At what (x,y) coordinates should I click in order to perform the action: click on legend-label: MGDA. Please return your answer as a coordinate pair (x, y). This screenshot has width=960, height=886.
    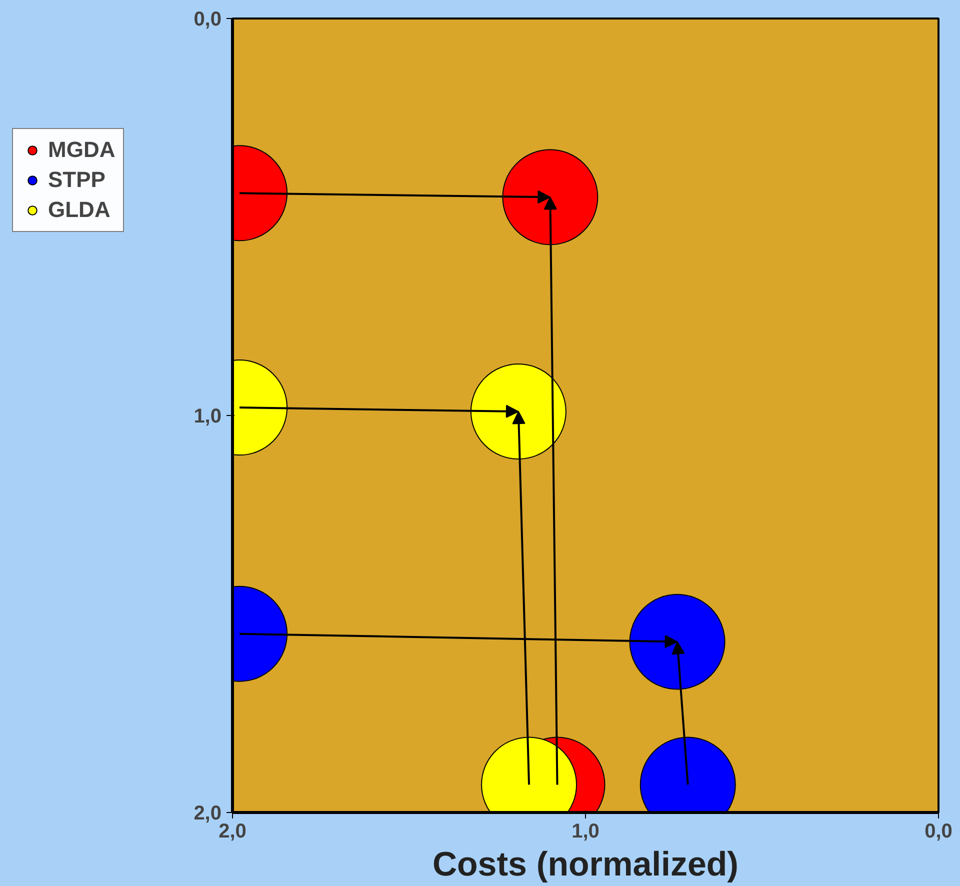
    Looking at the image, I should click on (82, 150).